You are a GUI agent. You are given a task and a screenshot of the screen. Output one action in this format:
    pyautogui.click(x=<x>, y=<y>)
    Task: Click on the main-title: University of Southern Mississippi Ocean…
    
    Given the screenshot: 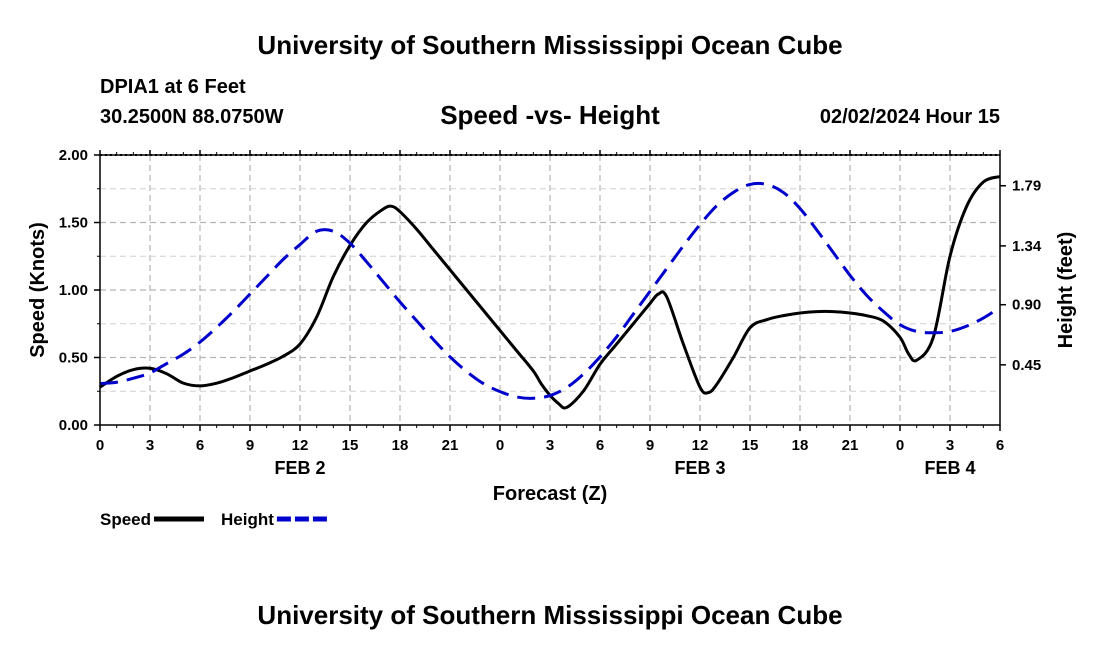 What is the action you would take?
    pyautogui.click(x=550, y=45)
    